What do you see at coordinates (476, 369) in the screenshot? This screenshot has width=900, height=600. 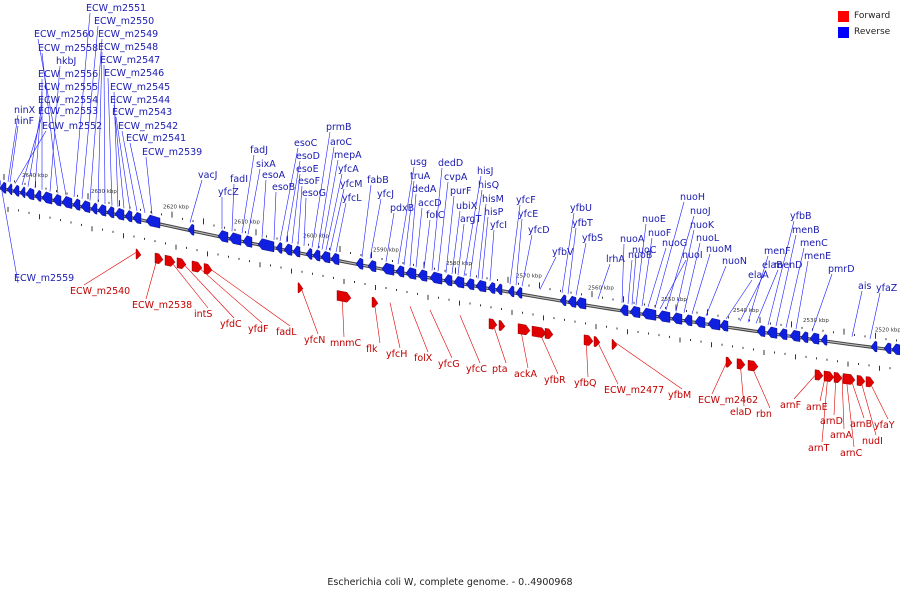 I see `gene-label-yfcc: yfcC` at bounding box center [476, 369].